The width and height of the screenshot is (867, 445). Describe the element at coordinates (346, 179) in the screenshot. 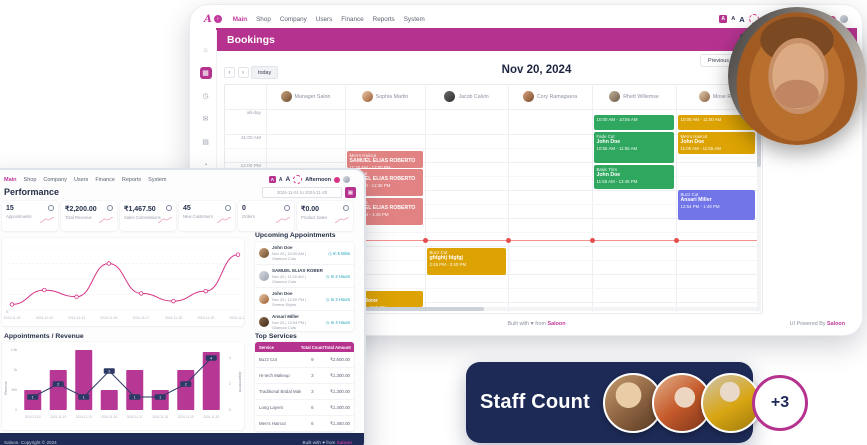

I see `perf-user-avatar` at that location.